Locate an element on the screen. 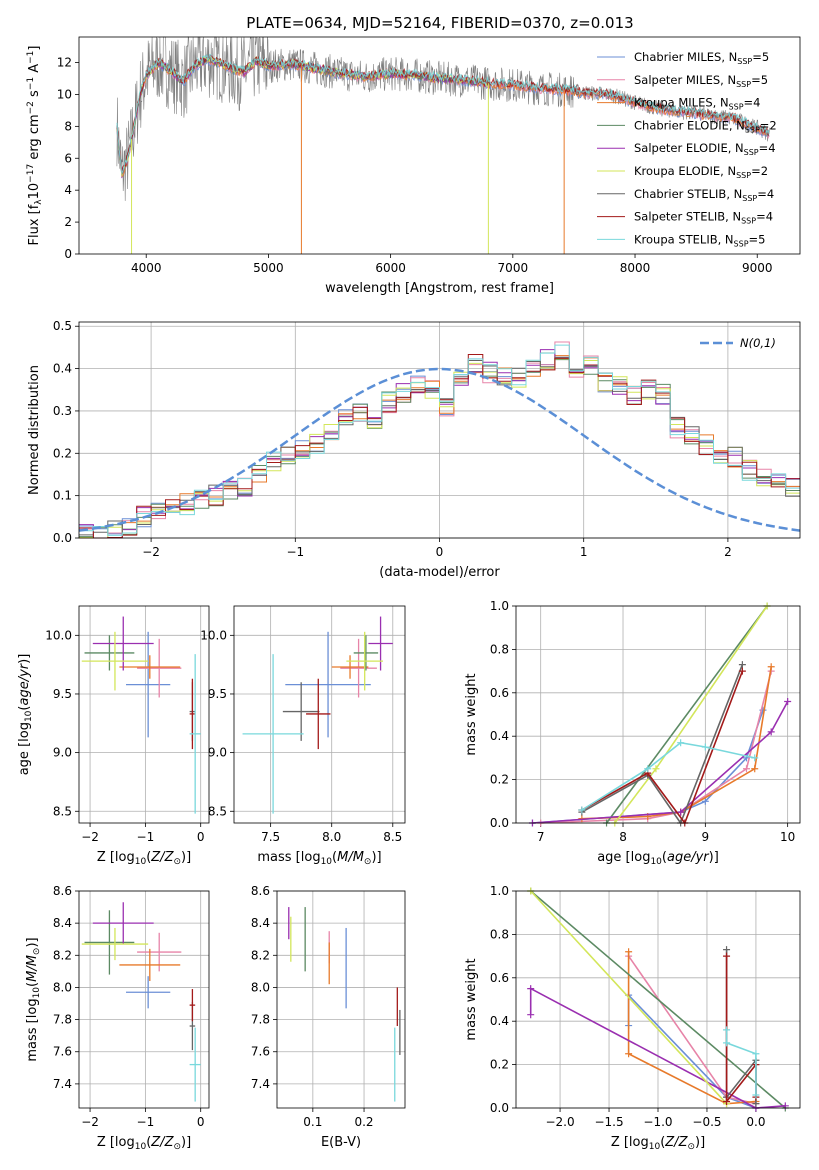  y-tick-label: 8.4 is located at coordinates (260, 923).